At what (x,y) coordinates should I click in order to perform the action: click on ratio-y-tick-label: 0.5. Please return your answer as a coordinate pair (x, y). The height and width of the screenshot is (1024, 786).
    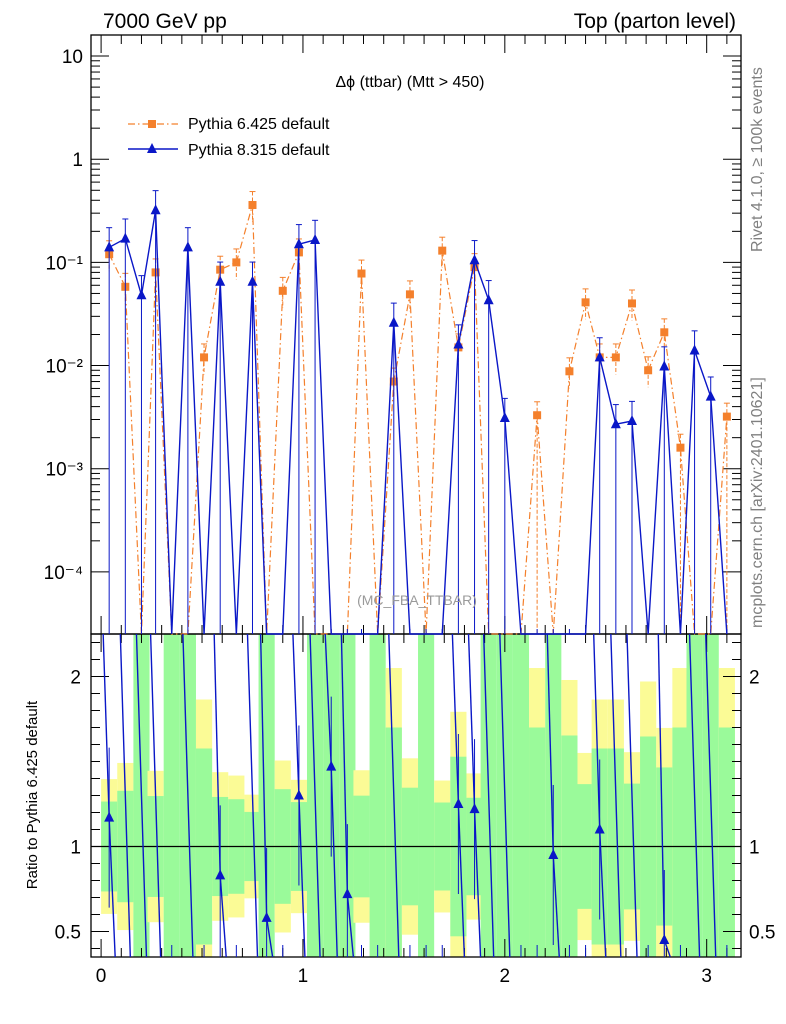
    Looking at the image, I should click on (68, 933).